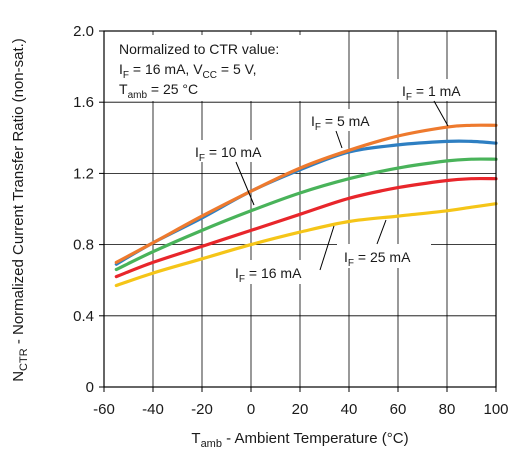 The height and width of the screenshot is (451, 511). I want to click on series-label-5ma-text: IF = 5 mA, so click(340, 123).